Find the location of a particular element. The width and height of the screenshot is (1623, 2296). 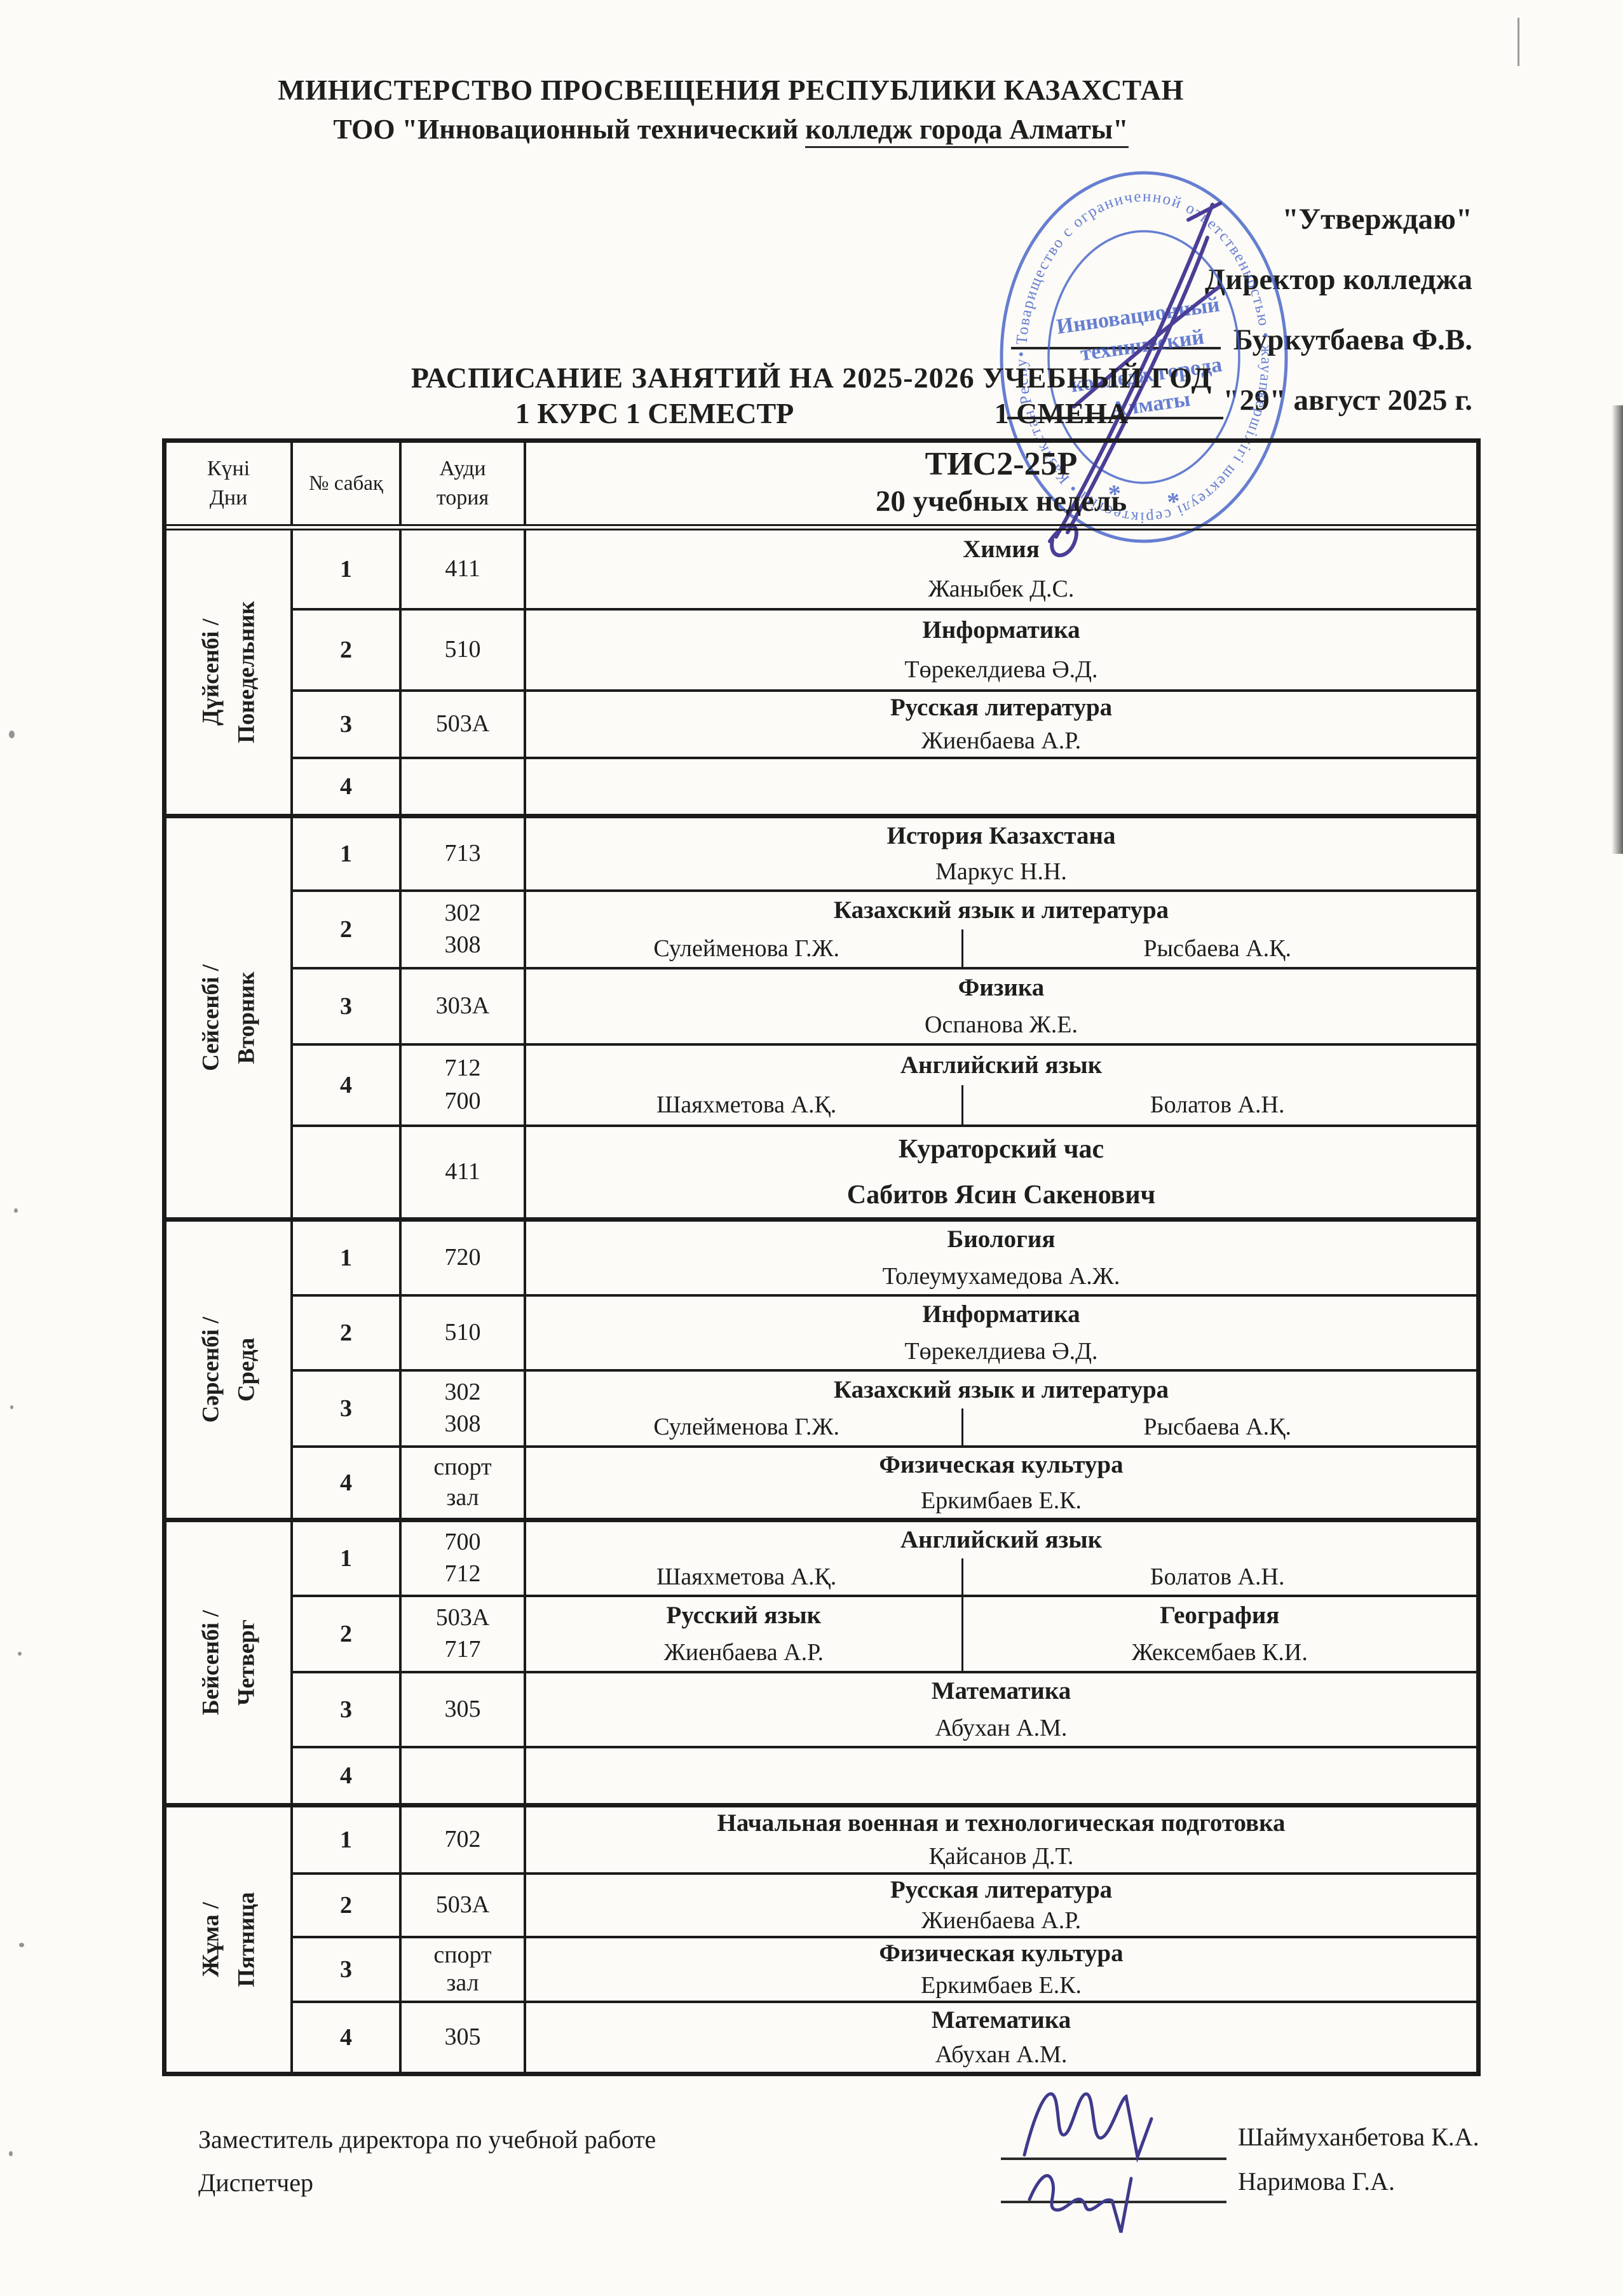

header-day-cell: Күні Дни is located at coordinates (230, 483).